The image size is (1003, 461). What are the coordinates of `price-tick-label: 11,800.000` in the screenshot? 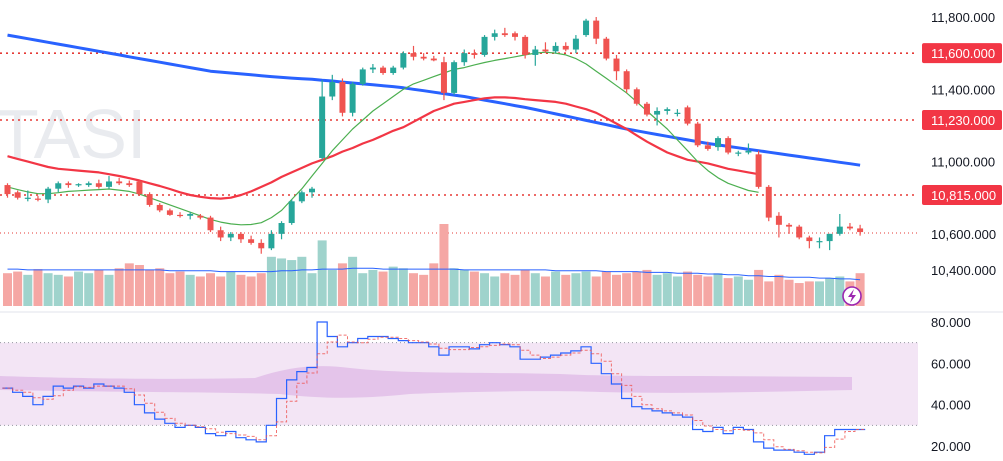 It's located at (963, 17).